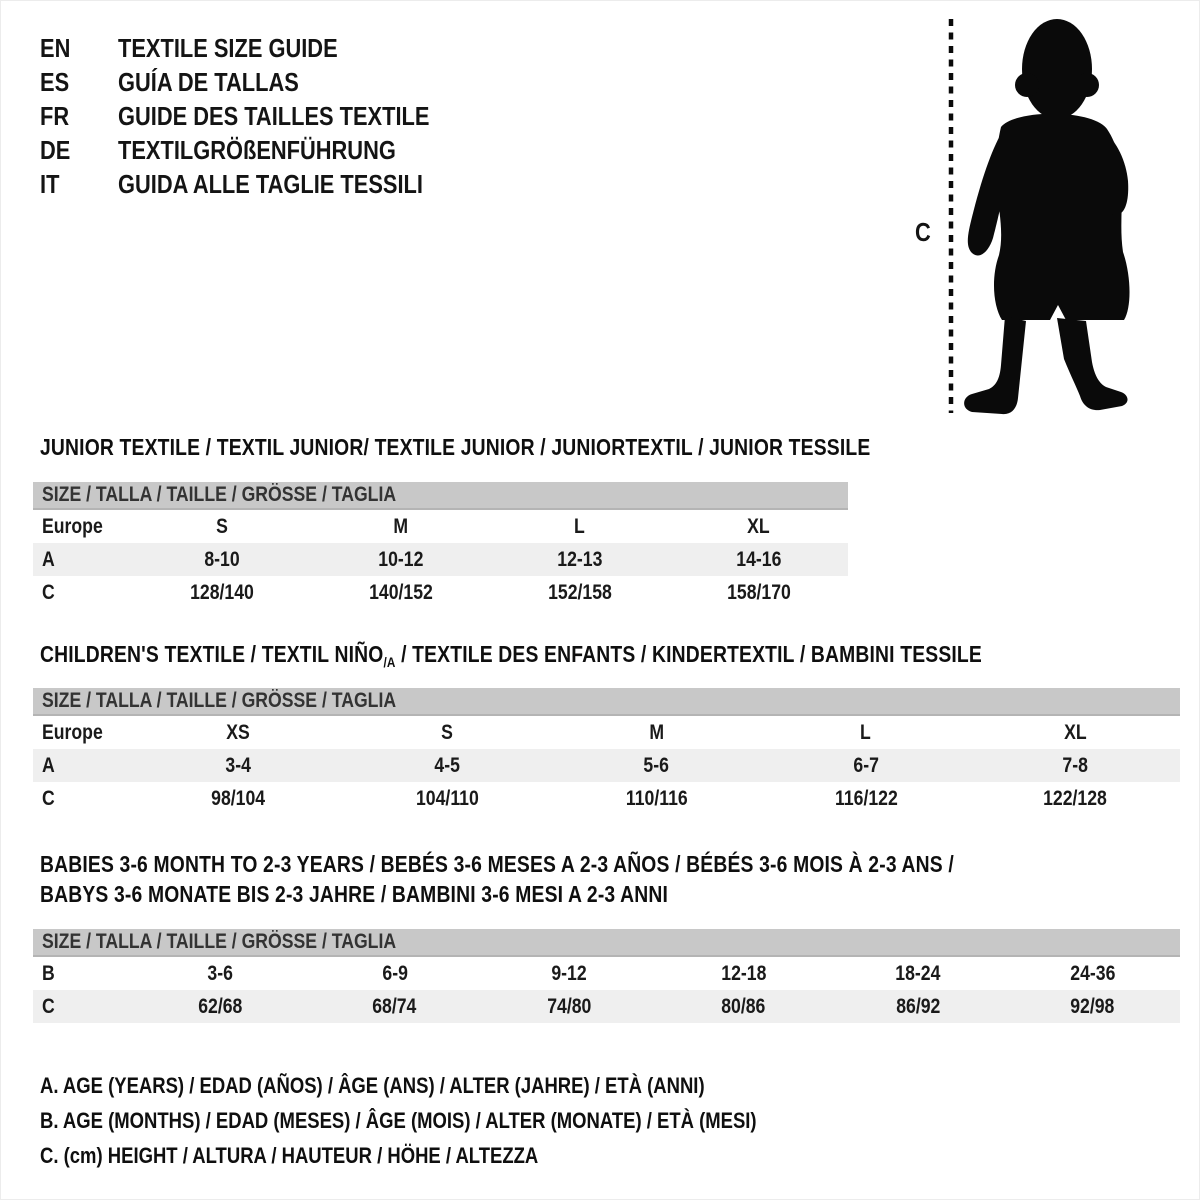 This screenshot has width=1200, height=1200. What do you see at coordinates (55, 81) in the screenshot?
I see `language-code: ES` at bounding box center [55, 81].